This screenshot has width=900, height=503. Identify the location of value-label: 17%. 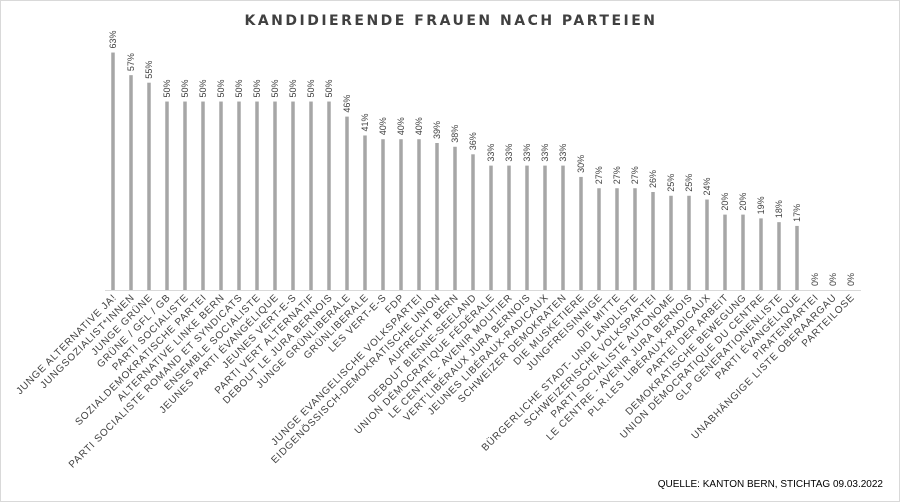
(797, 213).